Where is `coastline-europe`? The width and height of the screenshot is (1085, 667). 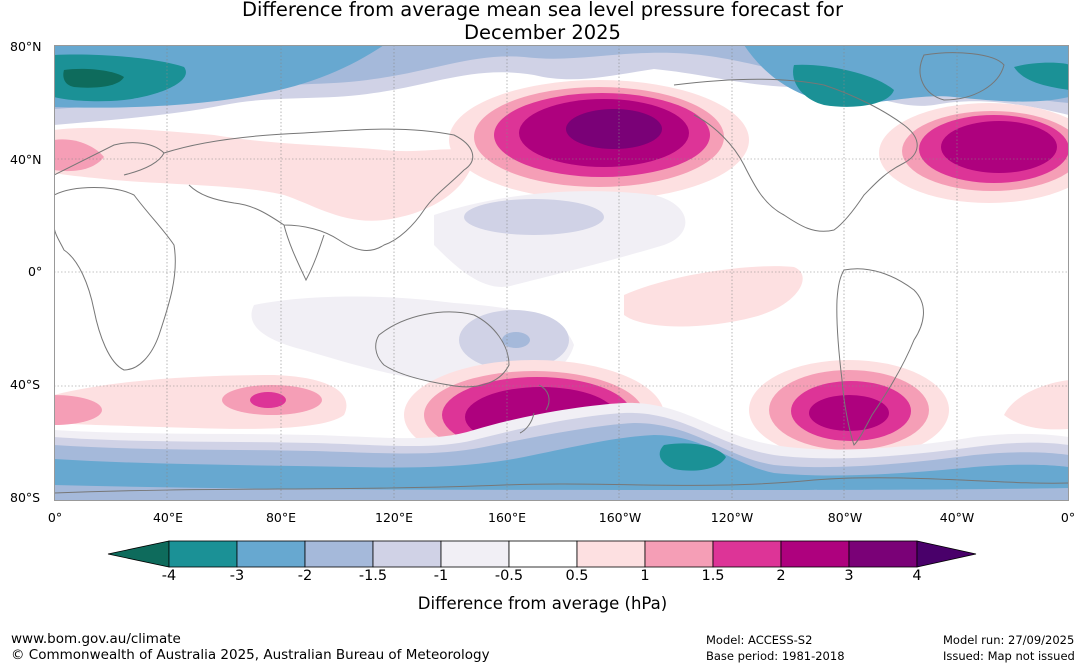
coastline-europe is located at coordinates (109, 159).